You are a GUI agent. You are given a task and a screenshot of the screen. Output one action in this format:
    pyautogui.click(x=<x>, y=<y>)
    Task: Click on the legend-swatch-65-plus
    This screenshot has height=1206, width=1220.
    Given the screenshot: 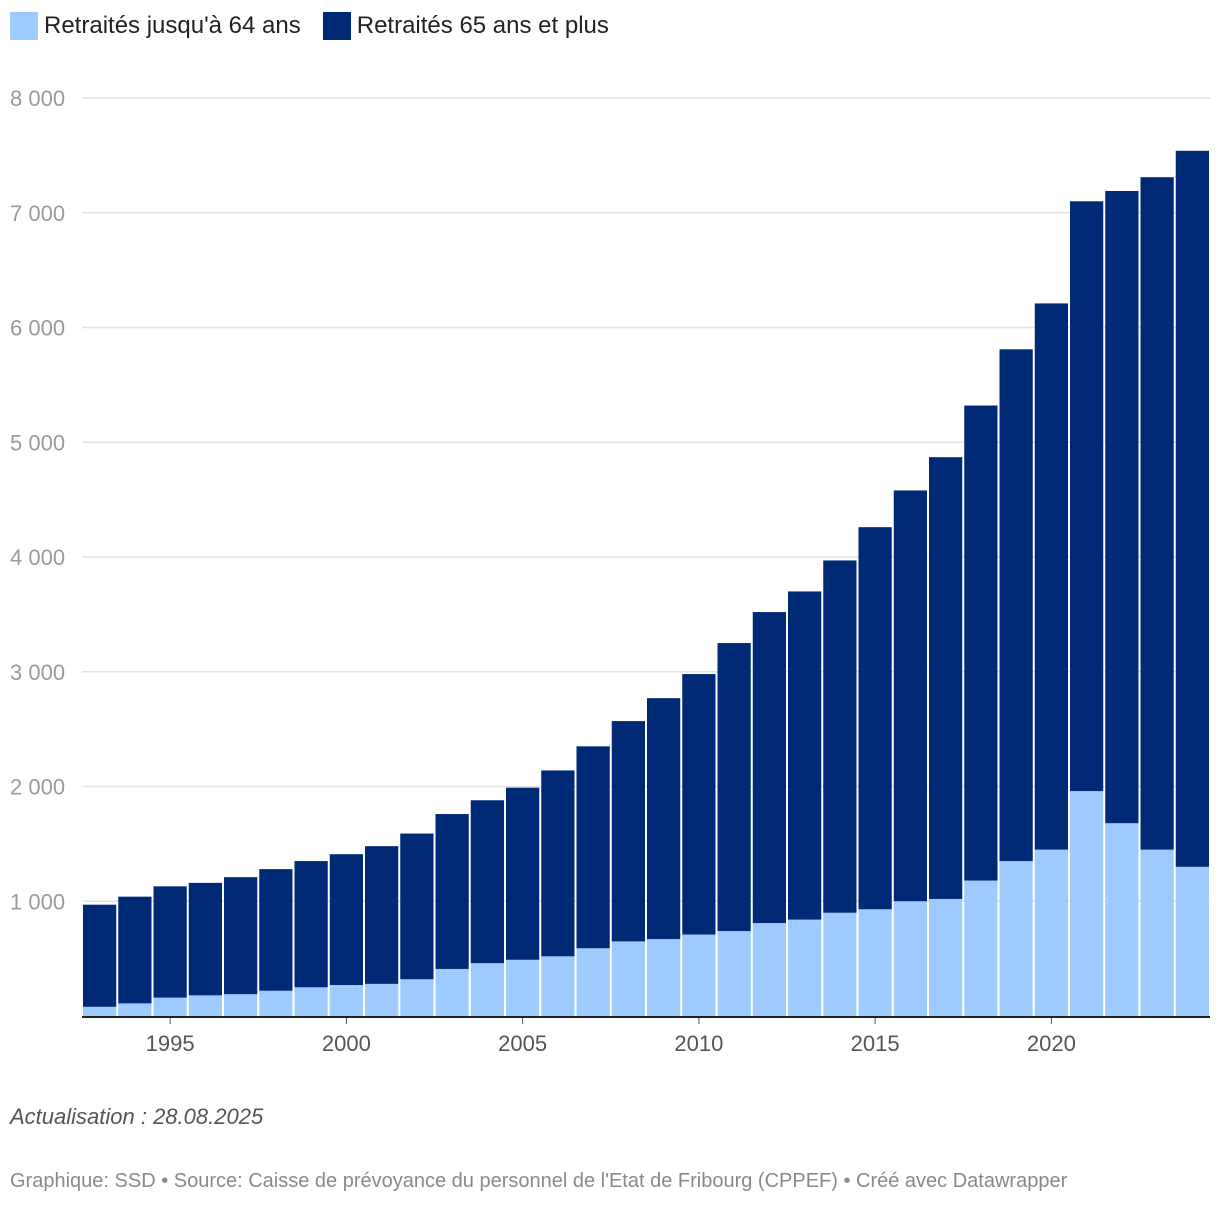 What is the action you would take?
    pyautogui.click(x=336, y=26)
    